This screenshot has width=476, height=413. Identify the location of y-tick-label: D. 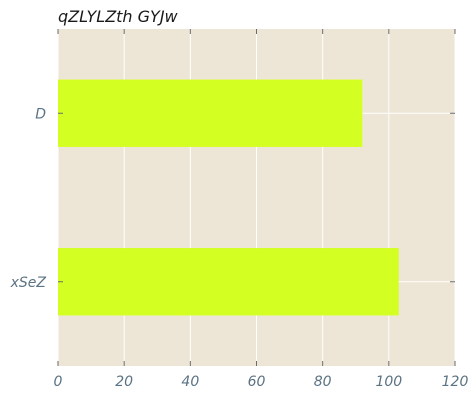
(40, 114).